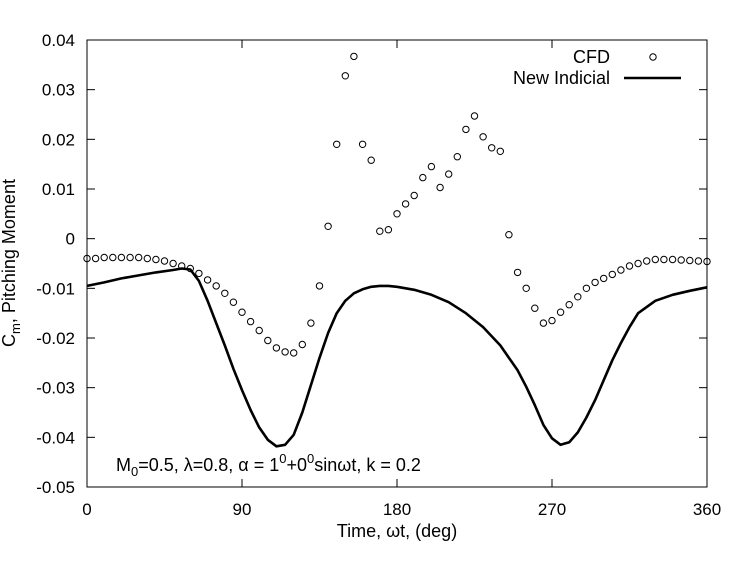 The height and width of the screenshot is (567, 739). Describe the element at coordinates (591, 57) in the screenshot. I see `legend-label-cfd: CFD` at that location.